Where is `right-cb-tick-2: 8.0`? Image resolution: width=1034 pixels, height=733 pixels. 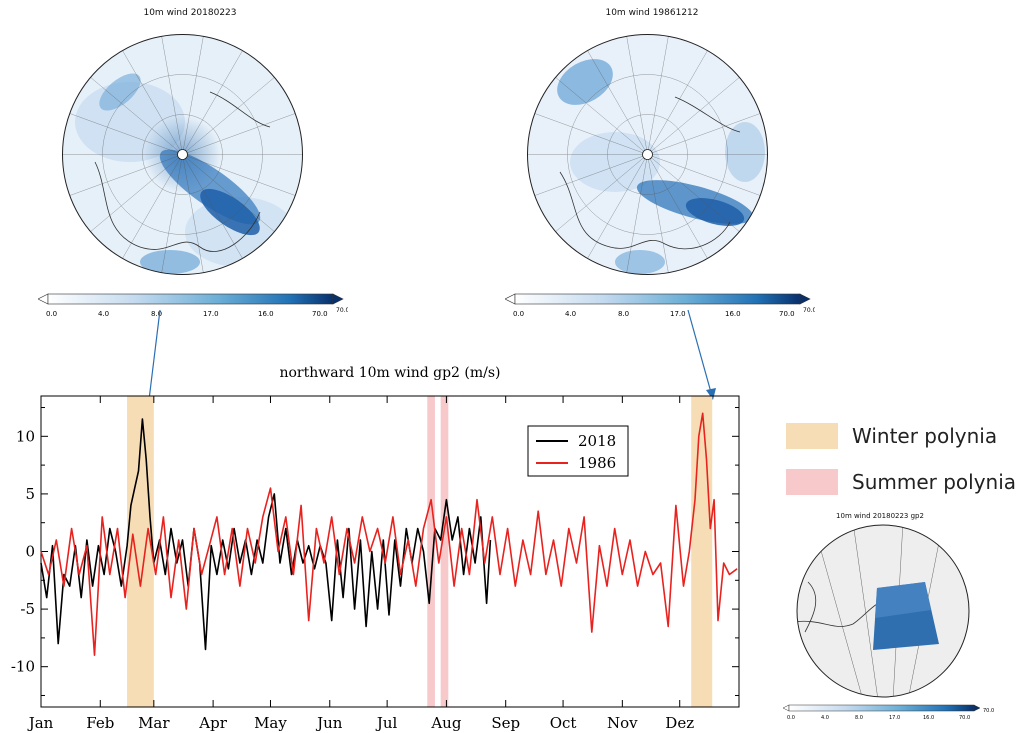
right-cb-tick-2: 8.0 is located at coordinates (623, 314).